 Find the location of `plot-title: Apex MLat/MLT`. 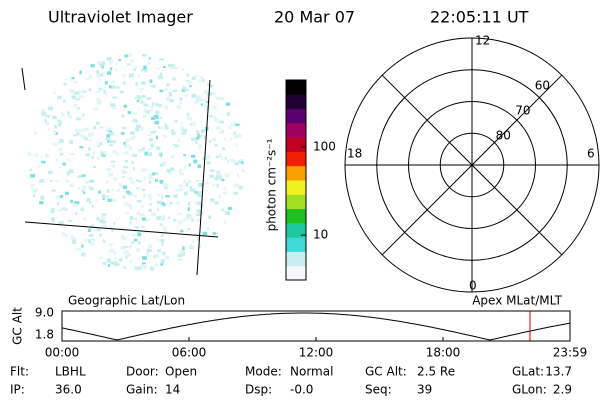

plot-title: Apex MLat/MLT is located at coordinates (517, 301).